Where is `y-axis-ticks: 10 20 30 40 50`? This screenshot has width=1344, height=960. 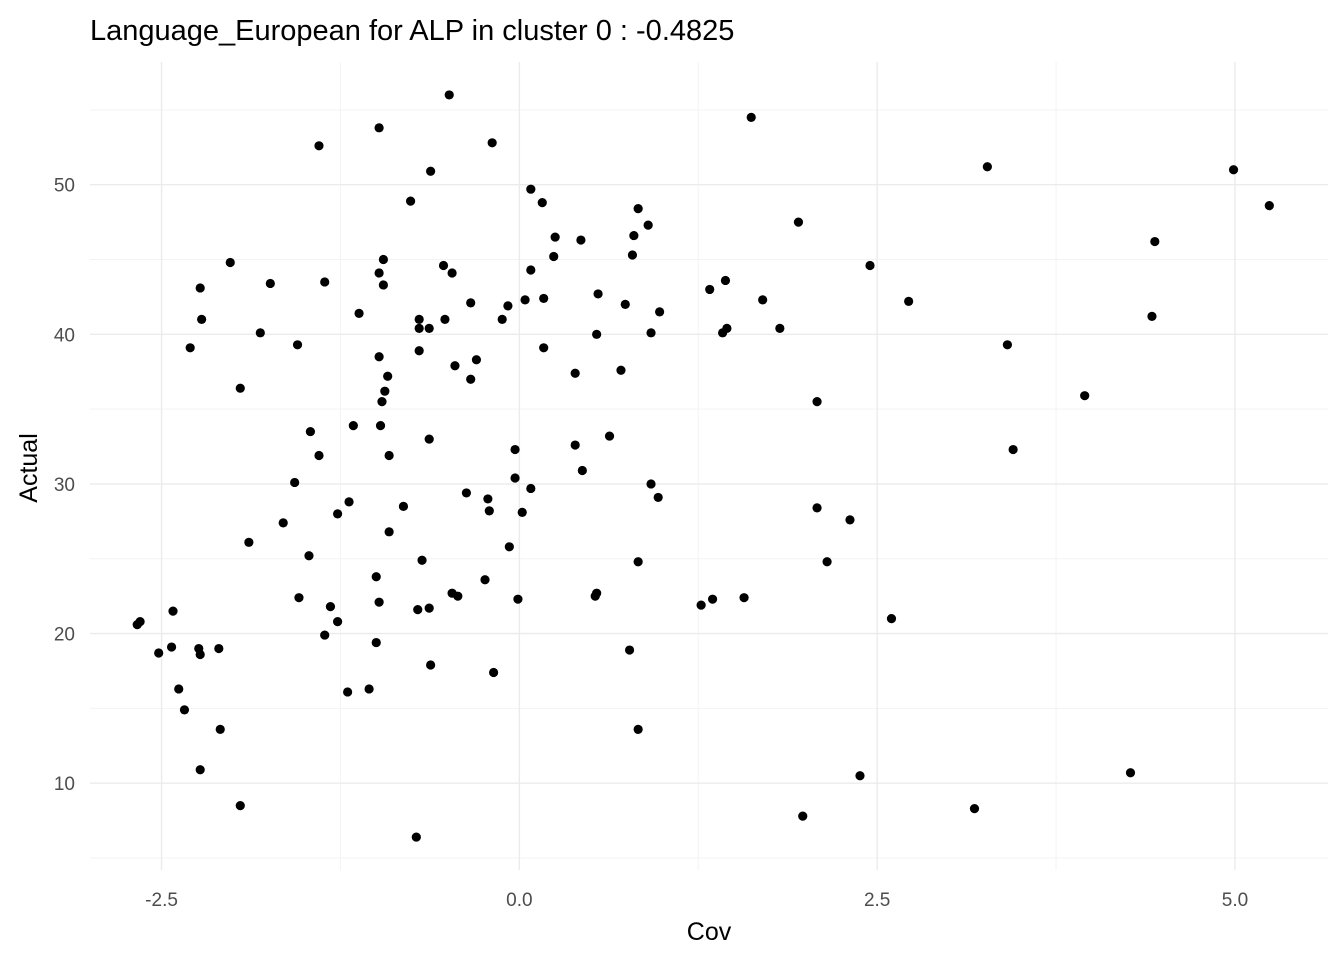 y-axis-ticks: 10 20 30 40 50 is located at coordinates (64, 486).